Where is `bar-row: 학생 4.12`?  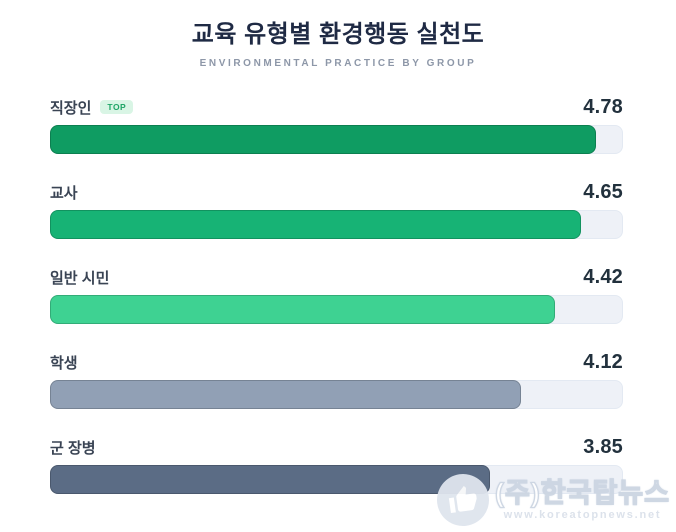 bar-row: 학생 4.12 is located at coordinates (336, 393).